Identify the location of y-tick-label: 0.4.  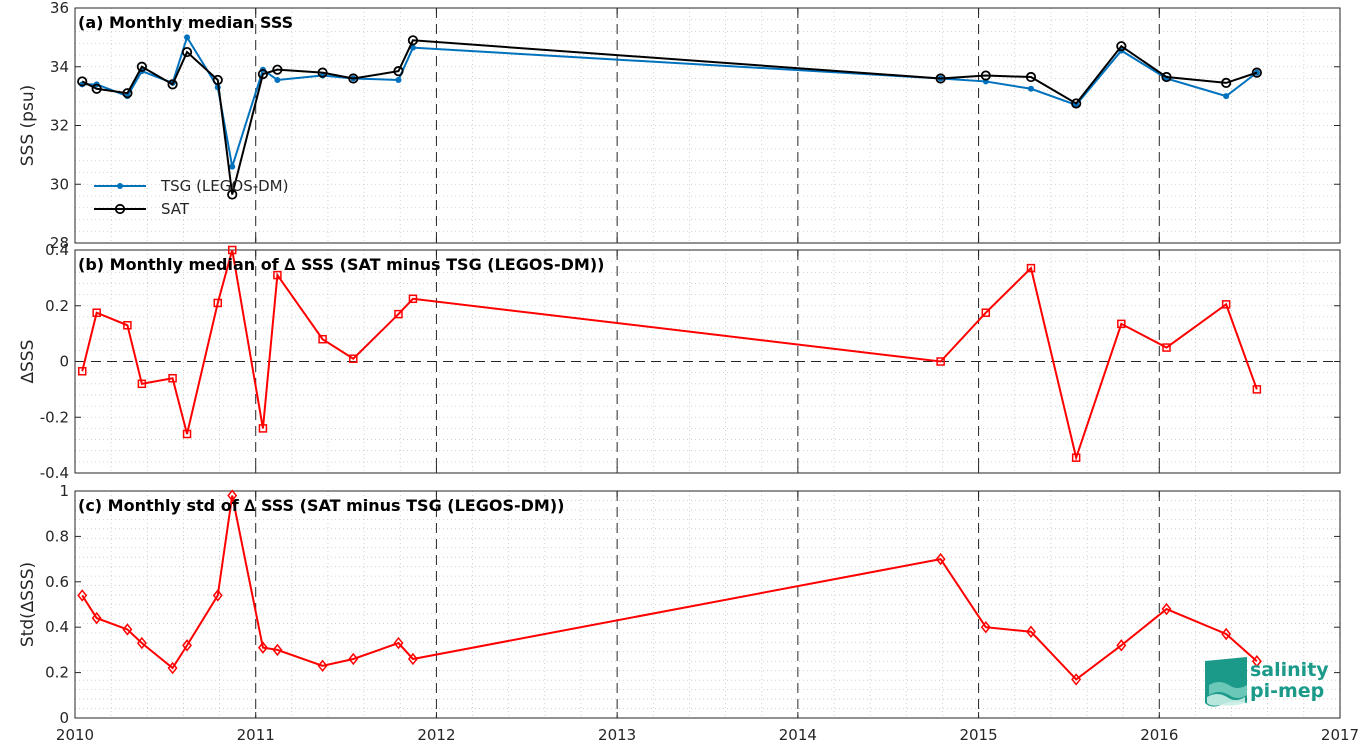
(57, 627).